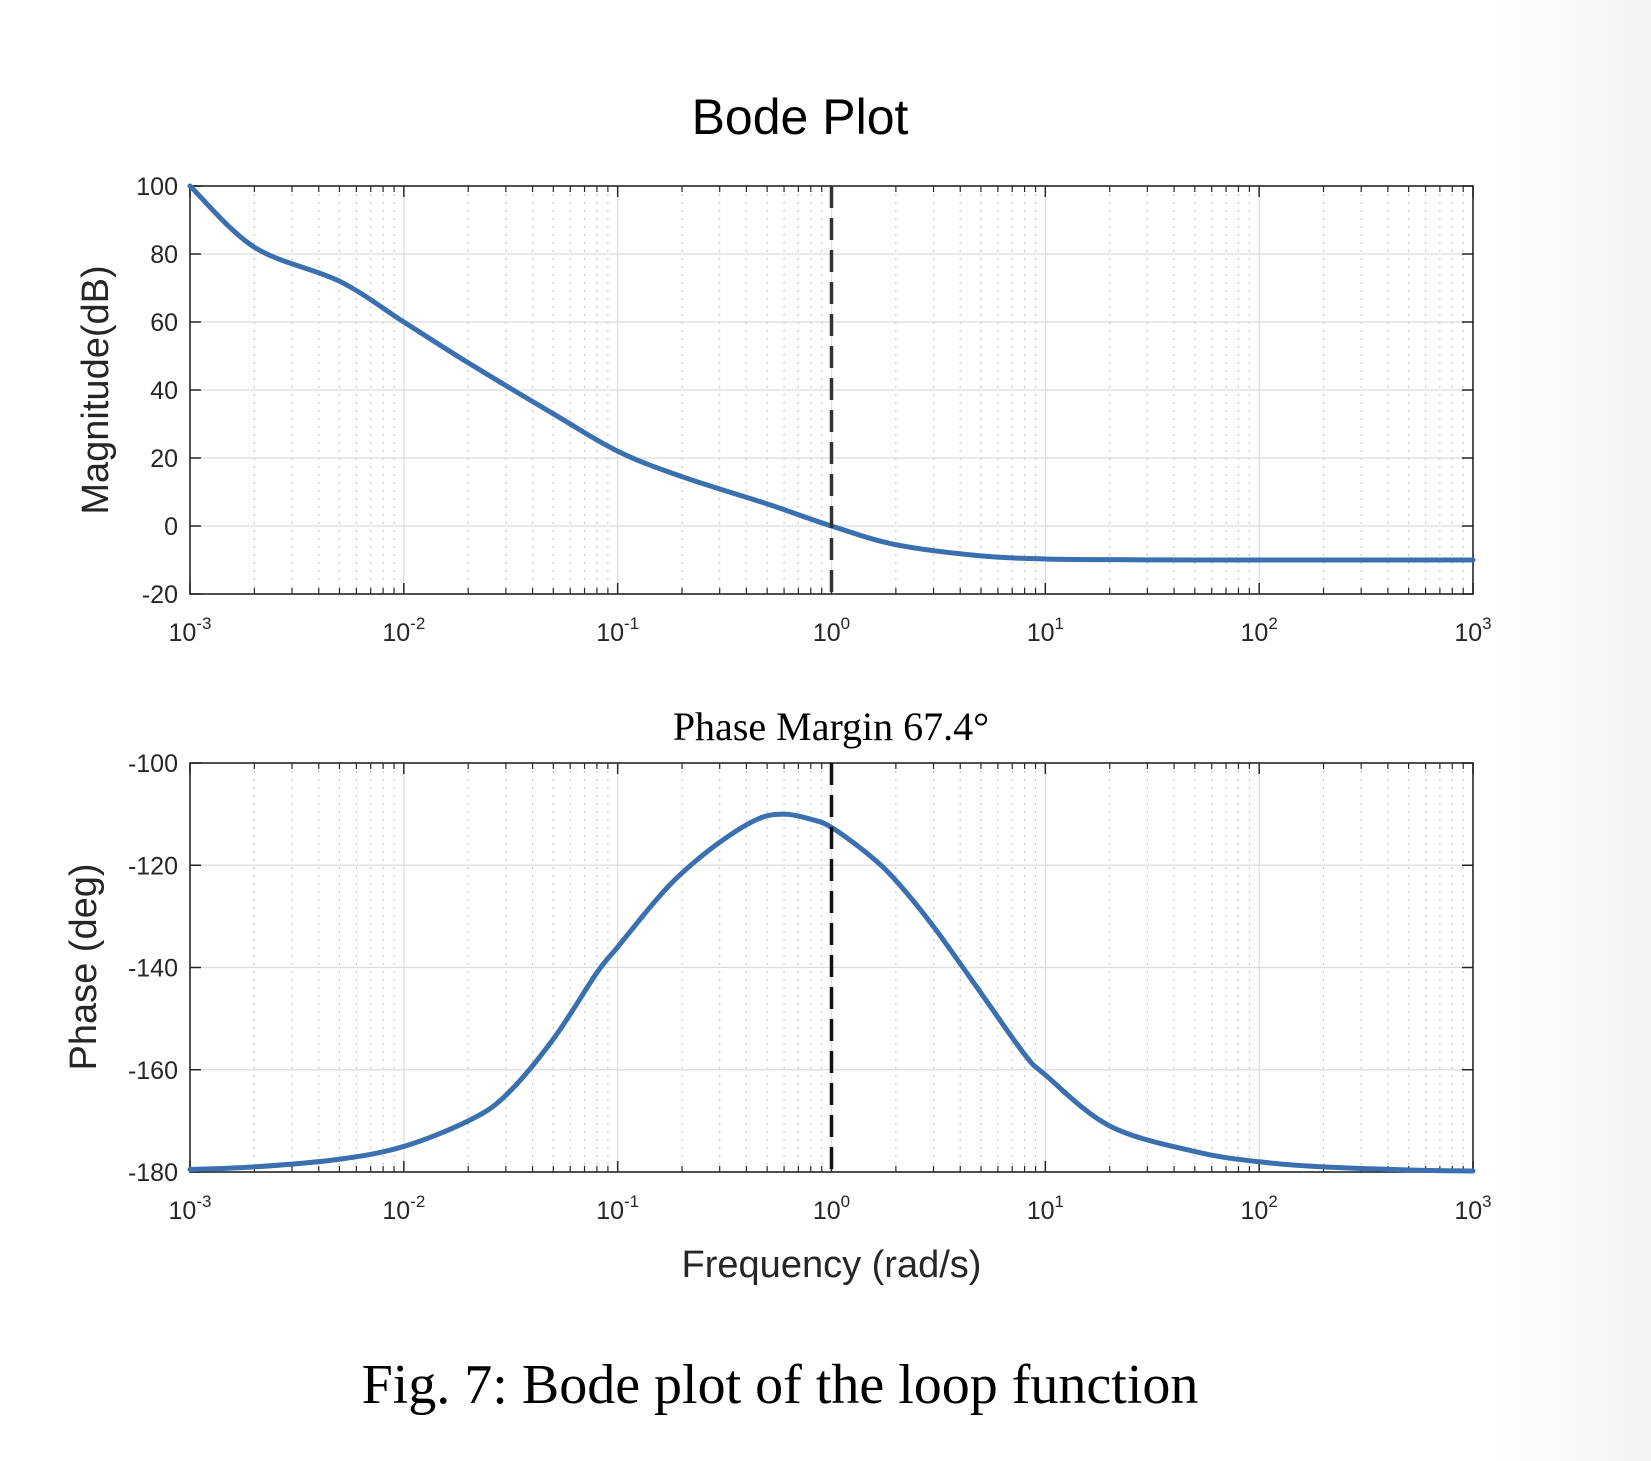  I want to click on y-tick-label: -160, so click(153, 1071).